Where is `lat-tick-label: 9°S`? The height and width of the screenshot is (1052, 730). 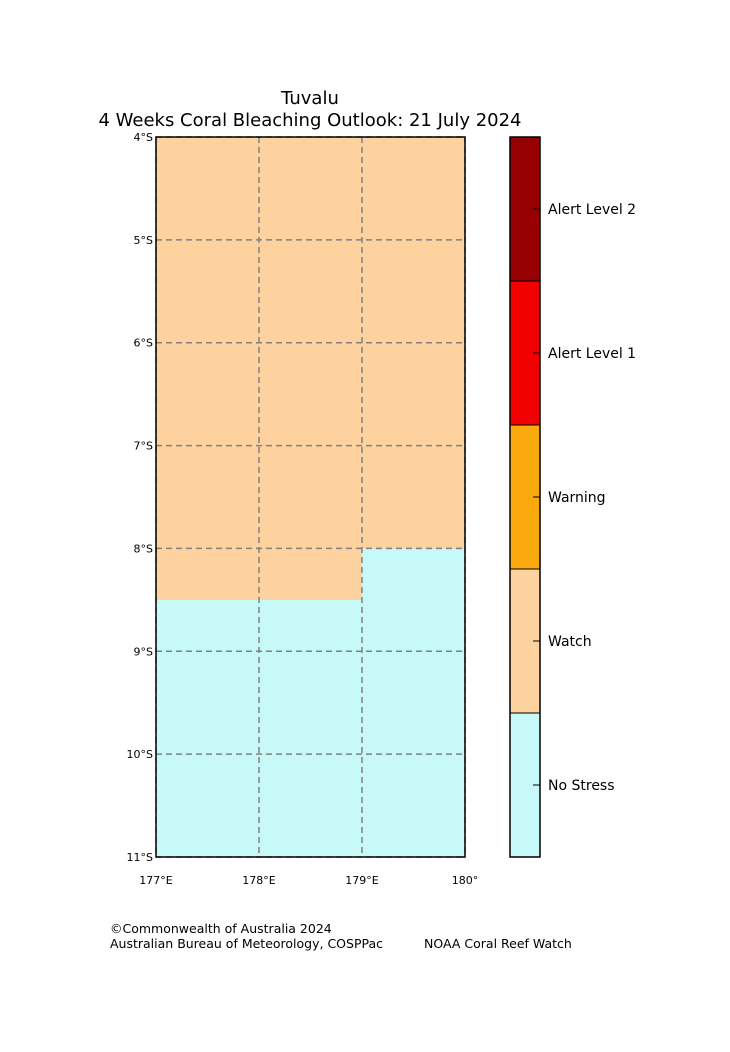 lat-tick-label: 9°S is located at coordinates (143, 651).